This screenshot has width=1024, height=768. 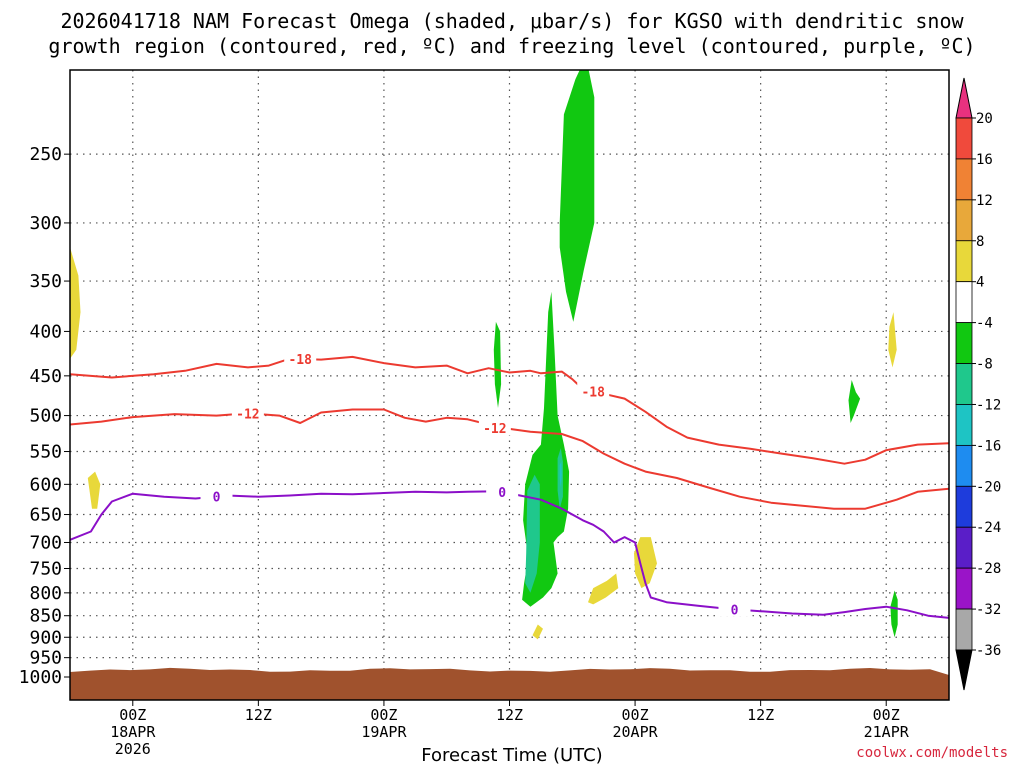 What do you see at coordinates (988, 446) in the screenshot?
I see `colorbar-label: -16` at bounding box center [988, 446].